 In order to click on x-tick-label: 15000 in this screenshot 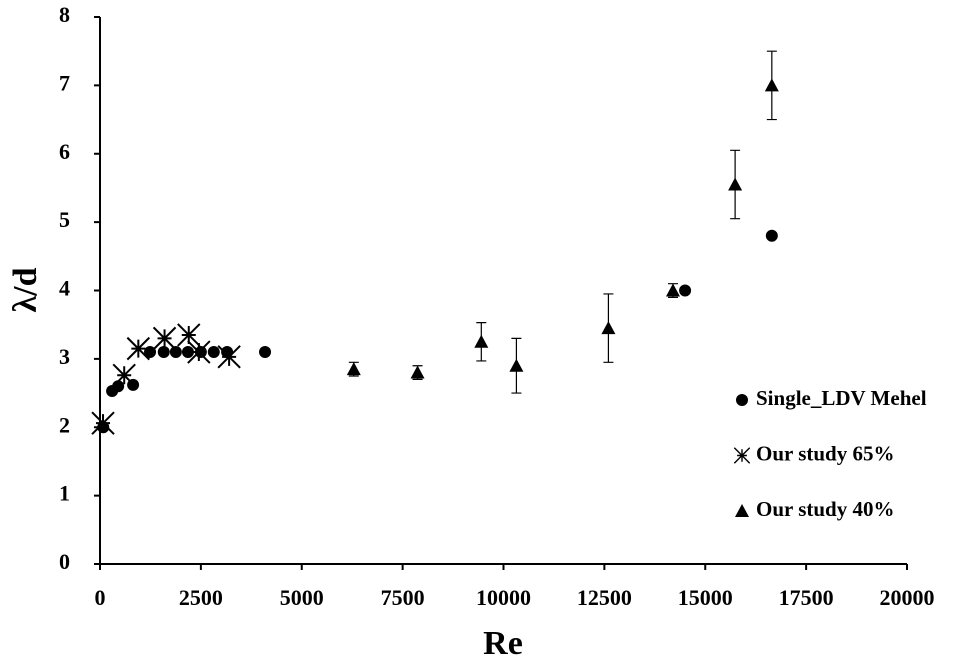, I will do `click(705, 597)`.